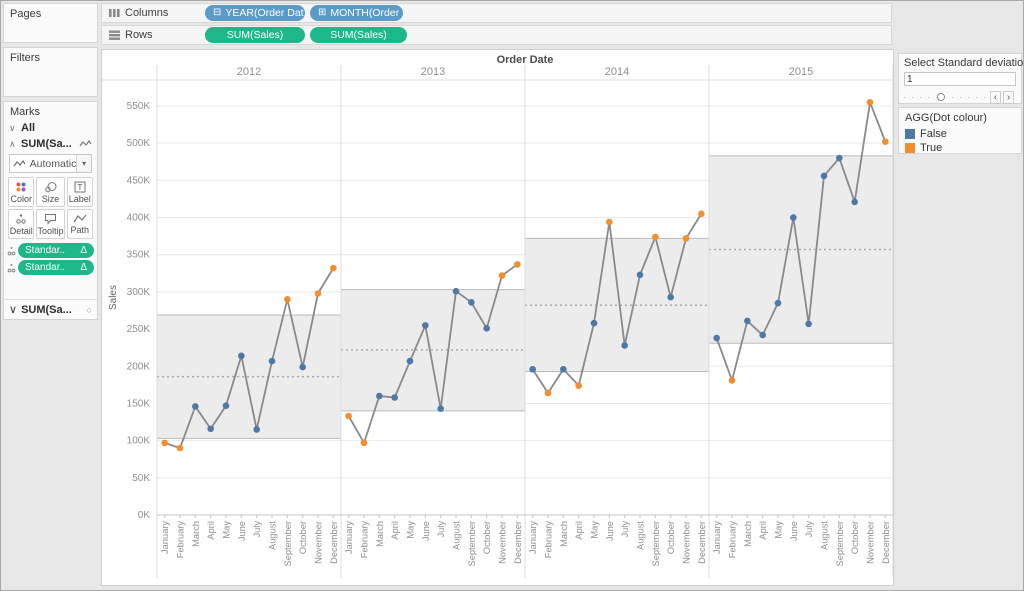 The height and width of the screenshot is (591, 1024). I want to click on filters-label: Filters, so click(25, 58).